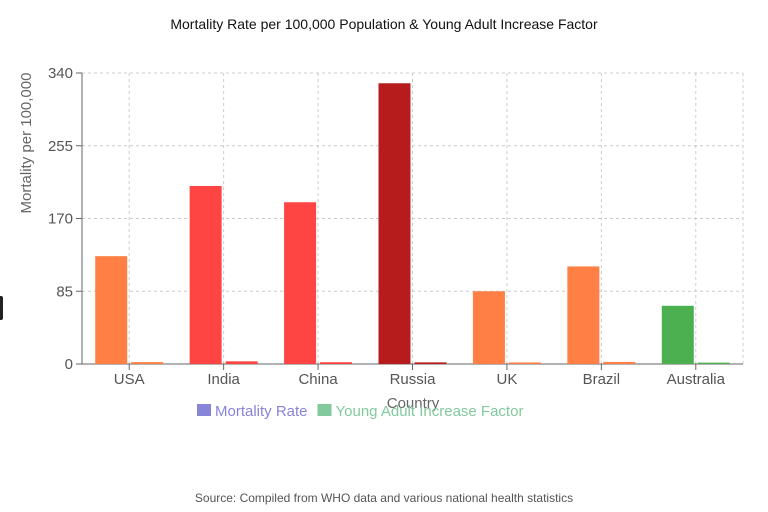  I want to click on legend-item: Young Adult Increase Factor, so click(420, 411).